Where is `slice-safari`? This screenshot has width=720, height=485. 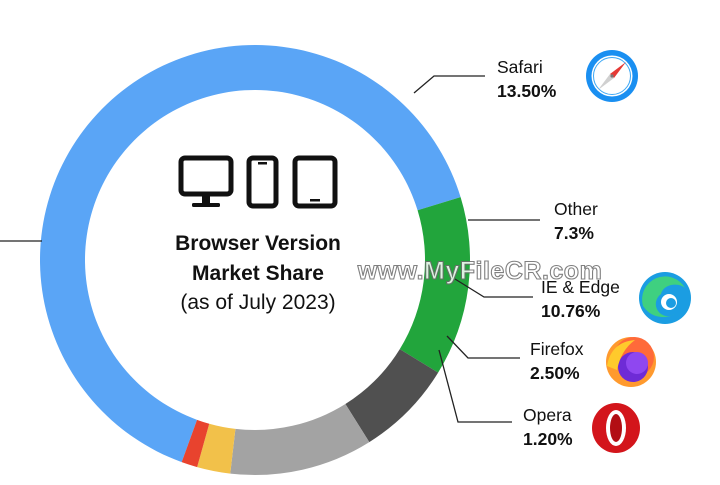 slice-safari is located at coordinates (434, 285).